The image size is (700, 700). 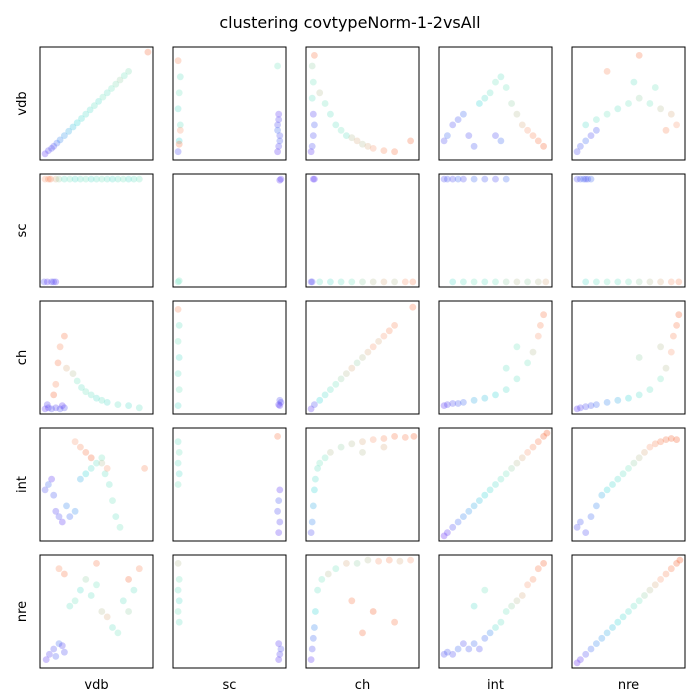 What do you see at coordinates (495, 103) in the screenshot?
I see `panel-vdb-vs-int` at bounding box center [495, 103].